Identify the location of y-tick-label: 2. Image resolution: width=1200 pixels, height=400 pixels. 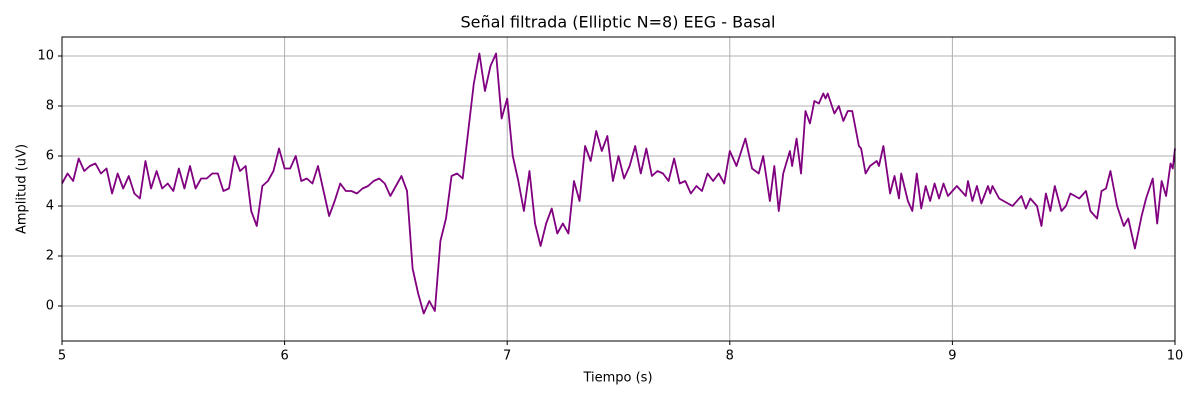
(50, 256).